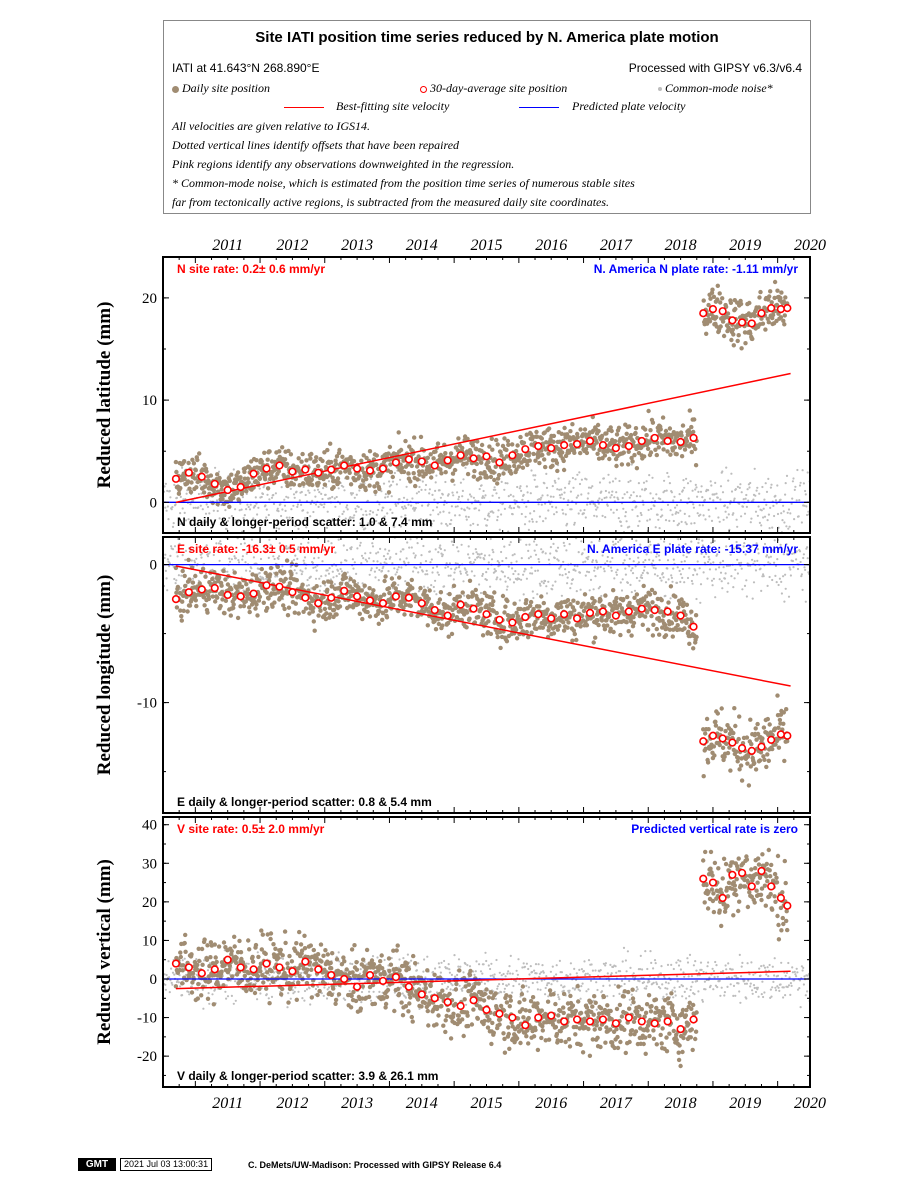  I want to click on processing-info: Processed with GIPSY v6.3/v6.4, so click(715, 68).